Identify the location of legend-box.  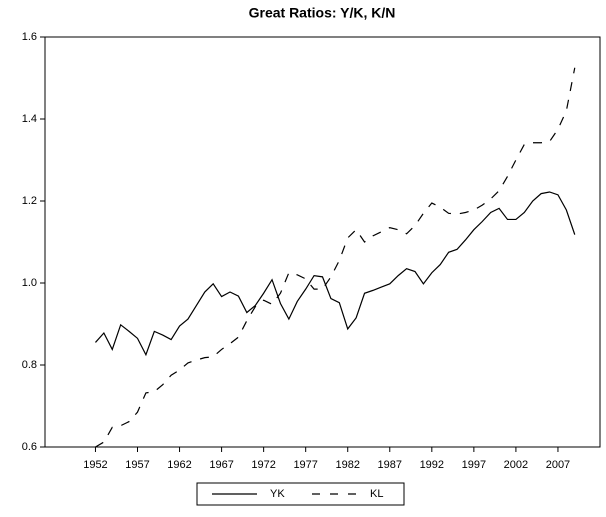
(300, 494).